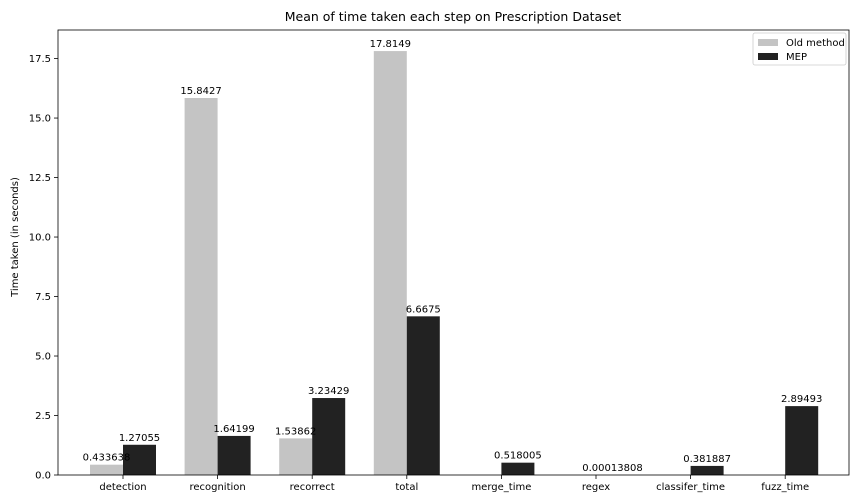  Describe the element at coordinates (122, 487) in the screenshot. I see `x-tick-label: detection` at that location.